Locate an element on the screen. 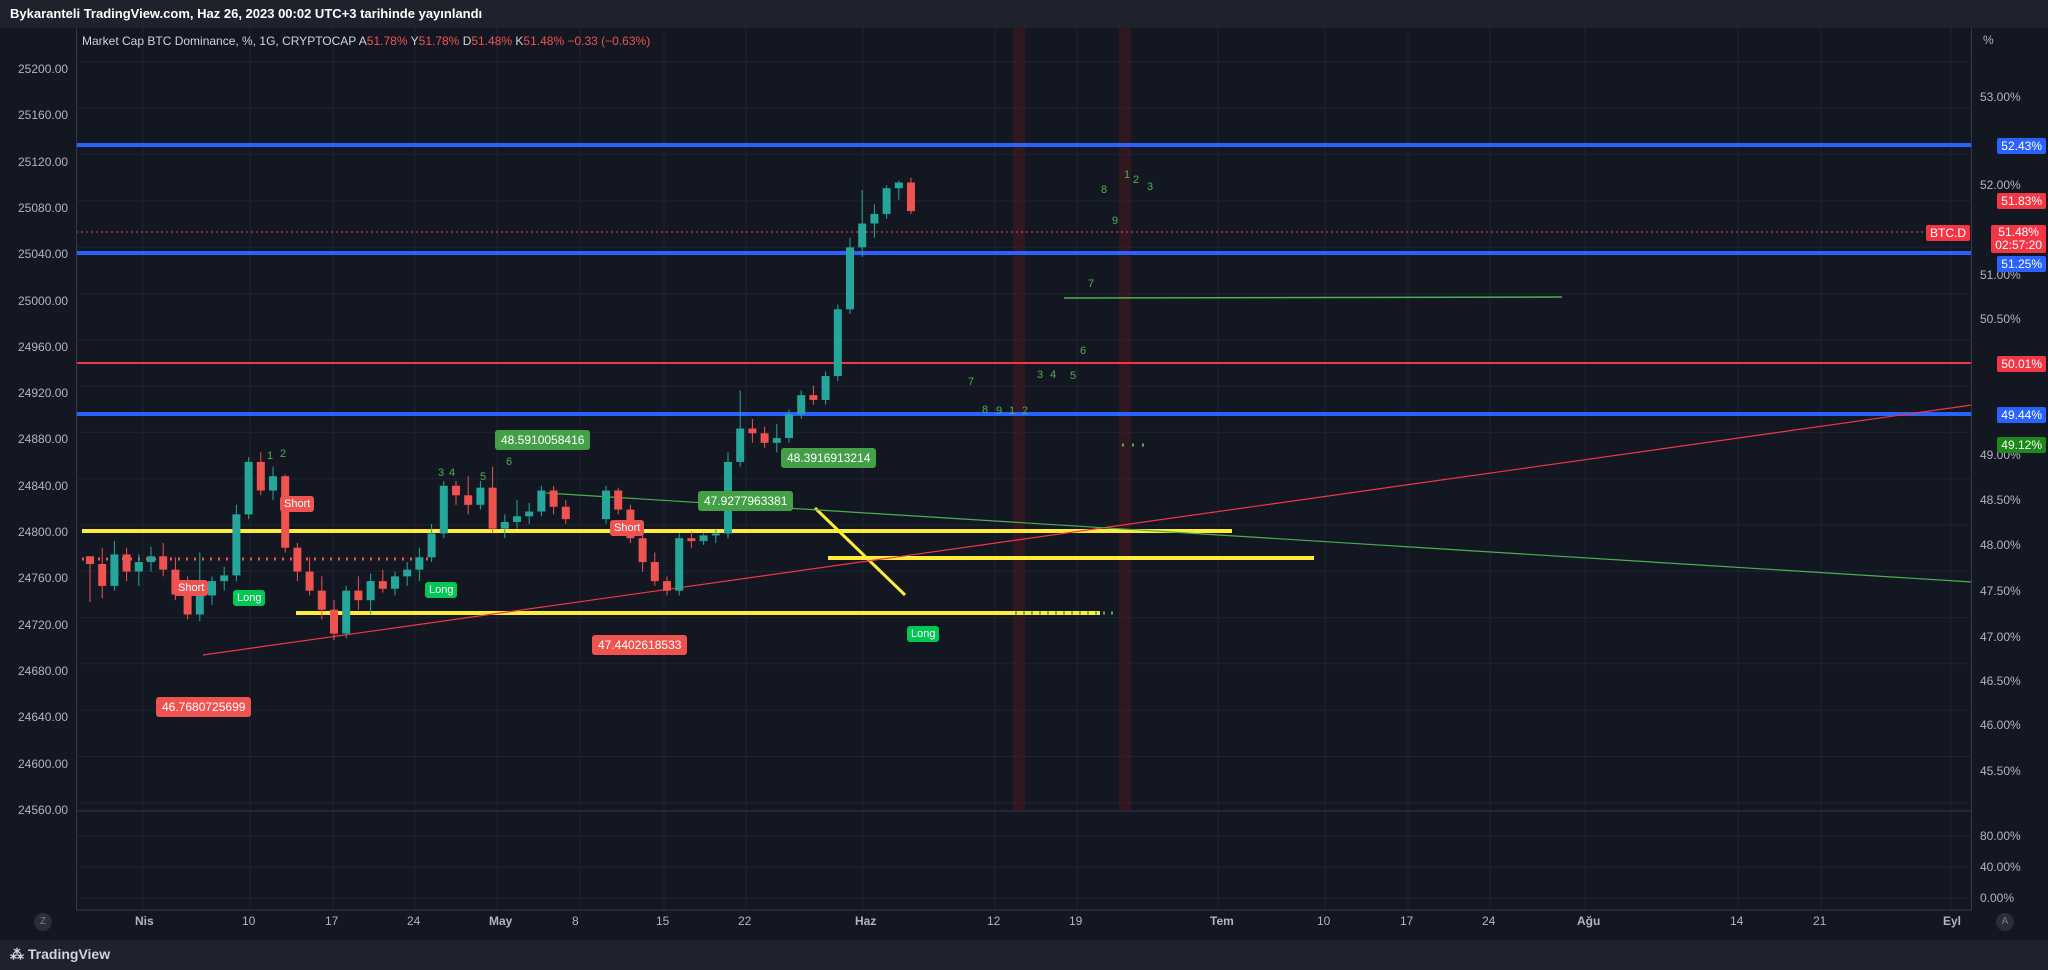  legend-high-label: Y is located at coordinates (414, 41).